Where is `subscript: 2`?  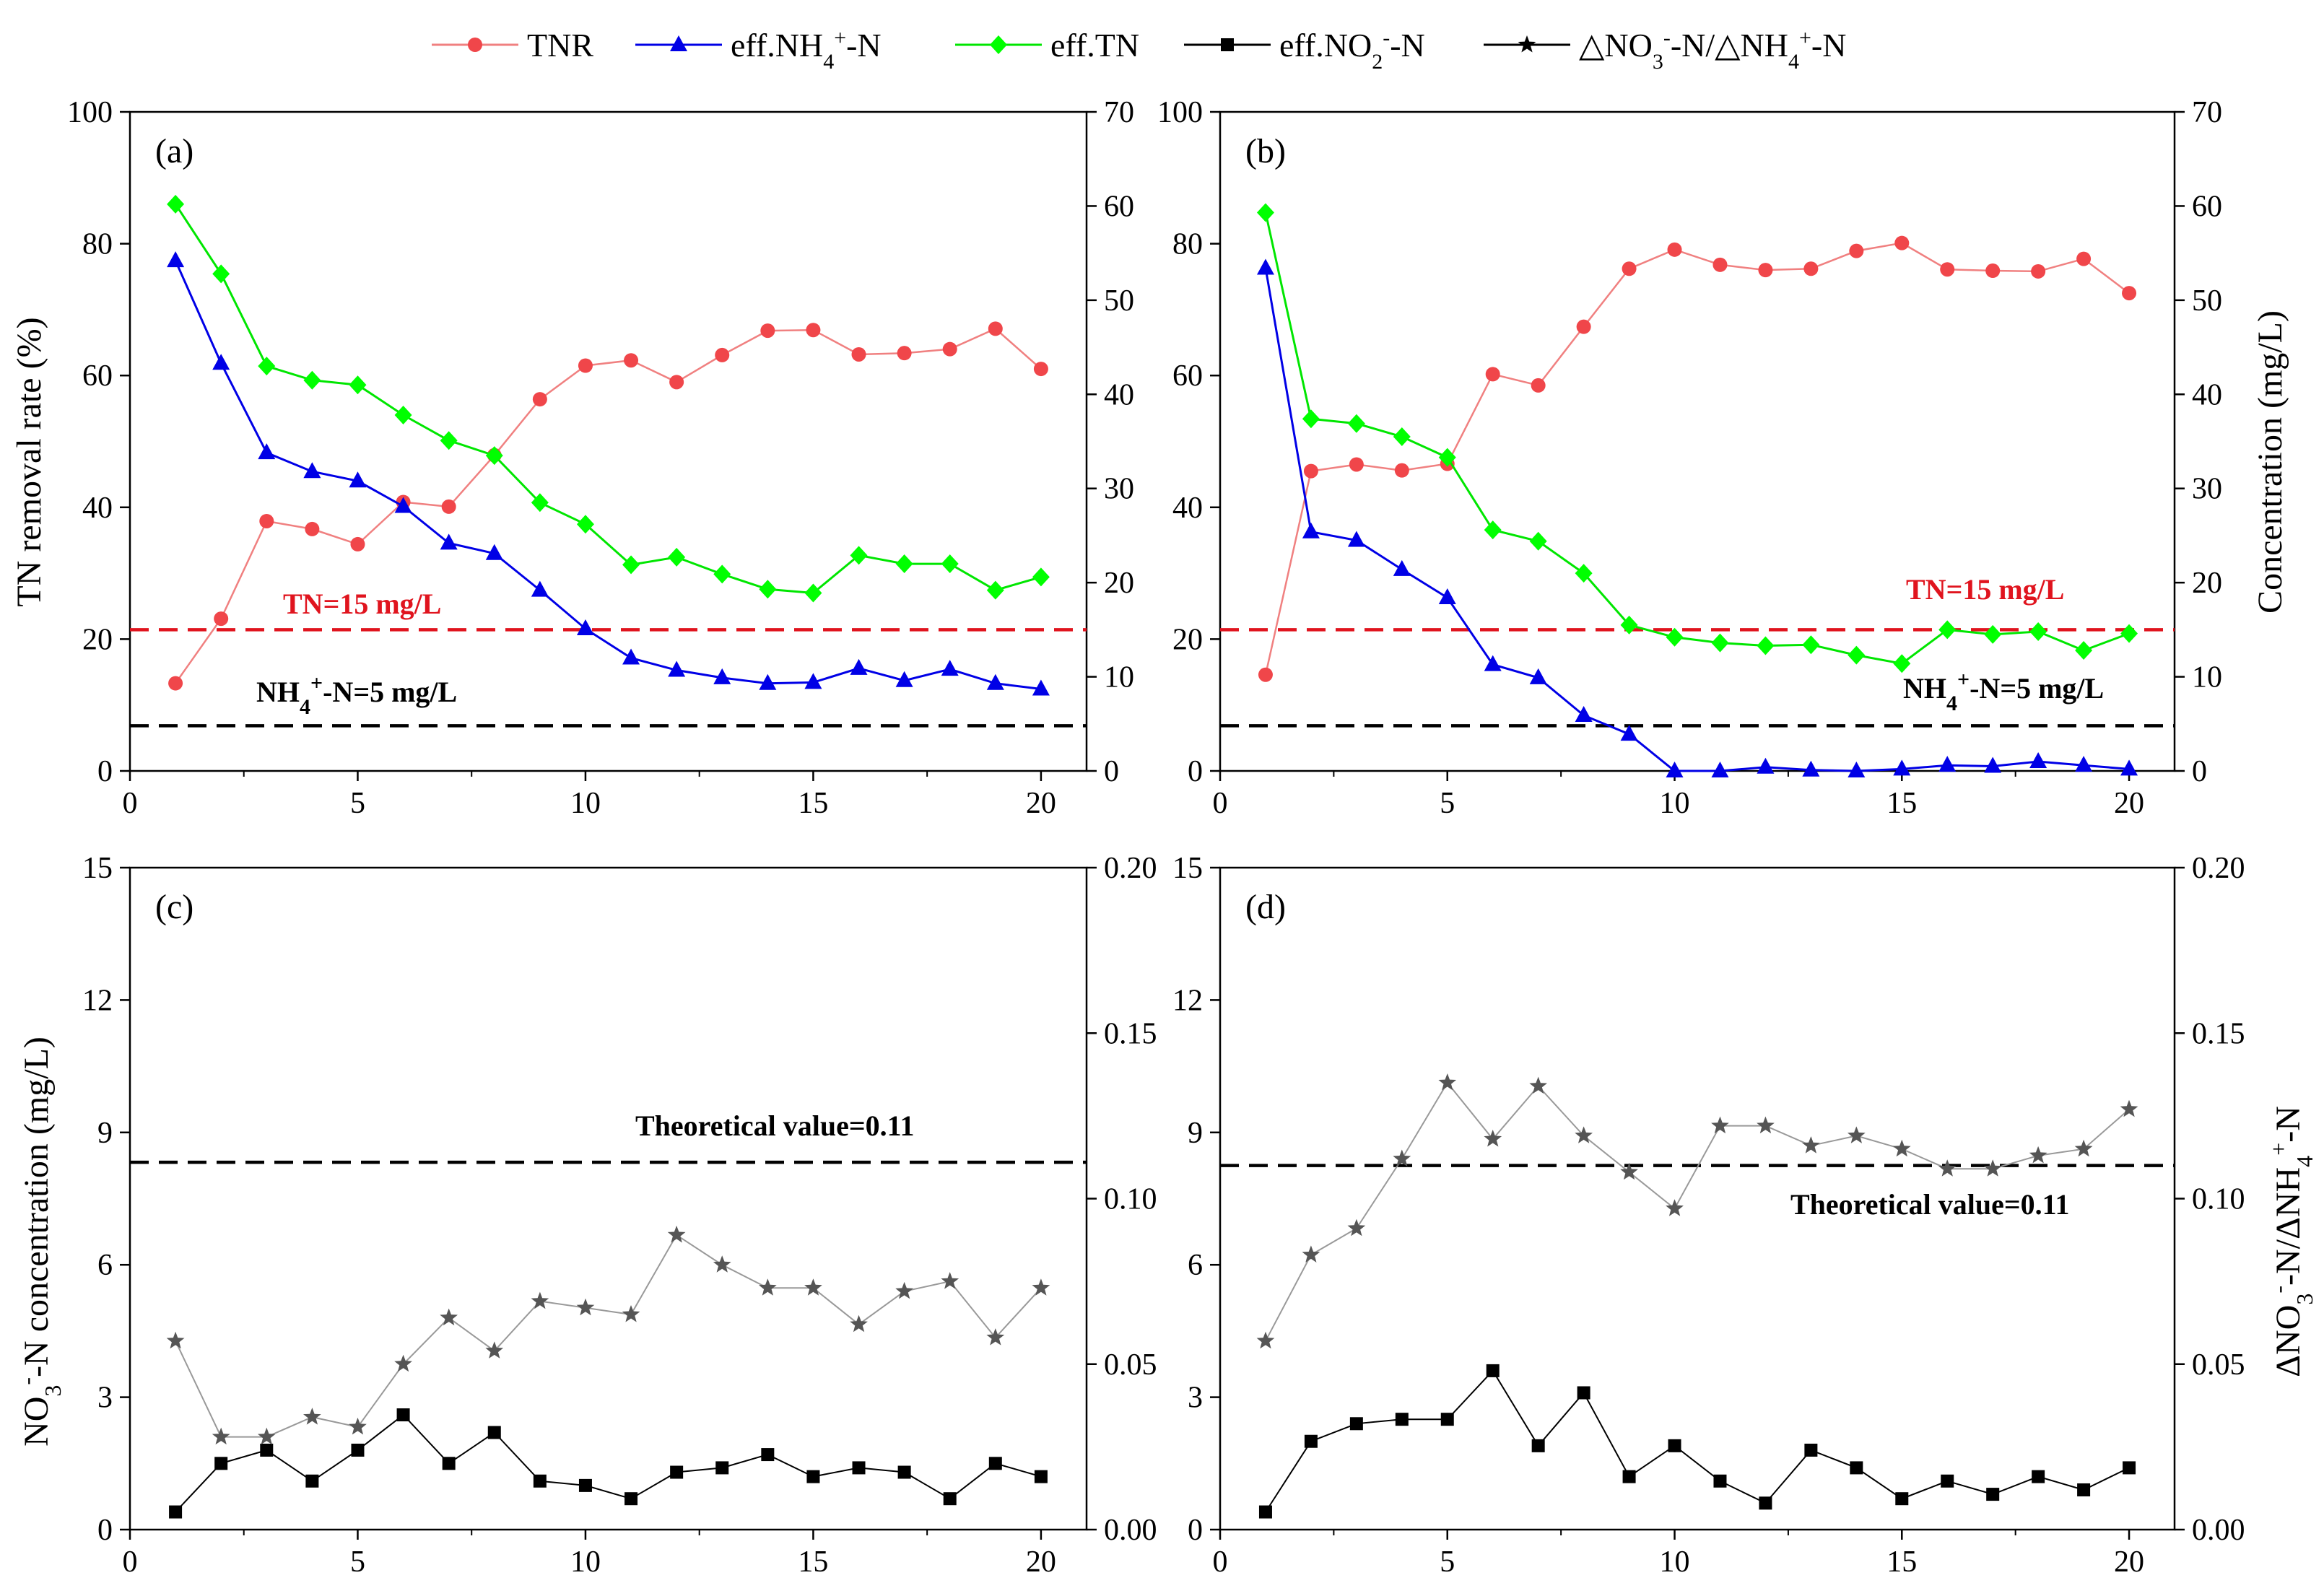
subscript: 2 is located at coordinates (1377, 62).